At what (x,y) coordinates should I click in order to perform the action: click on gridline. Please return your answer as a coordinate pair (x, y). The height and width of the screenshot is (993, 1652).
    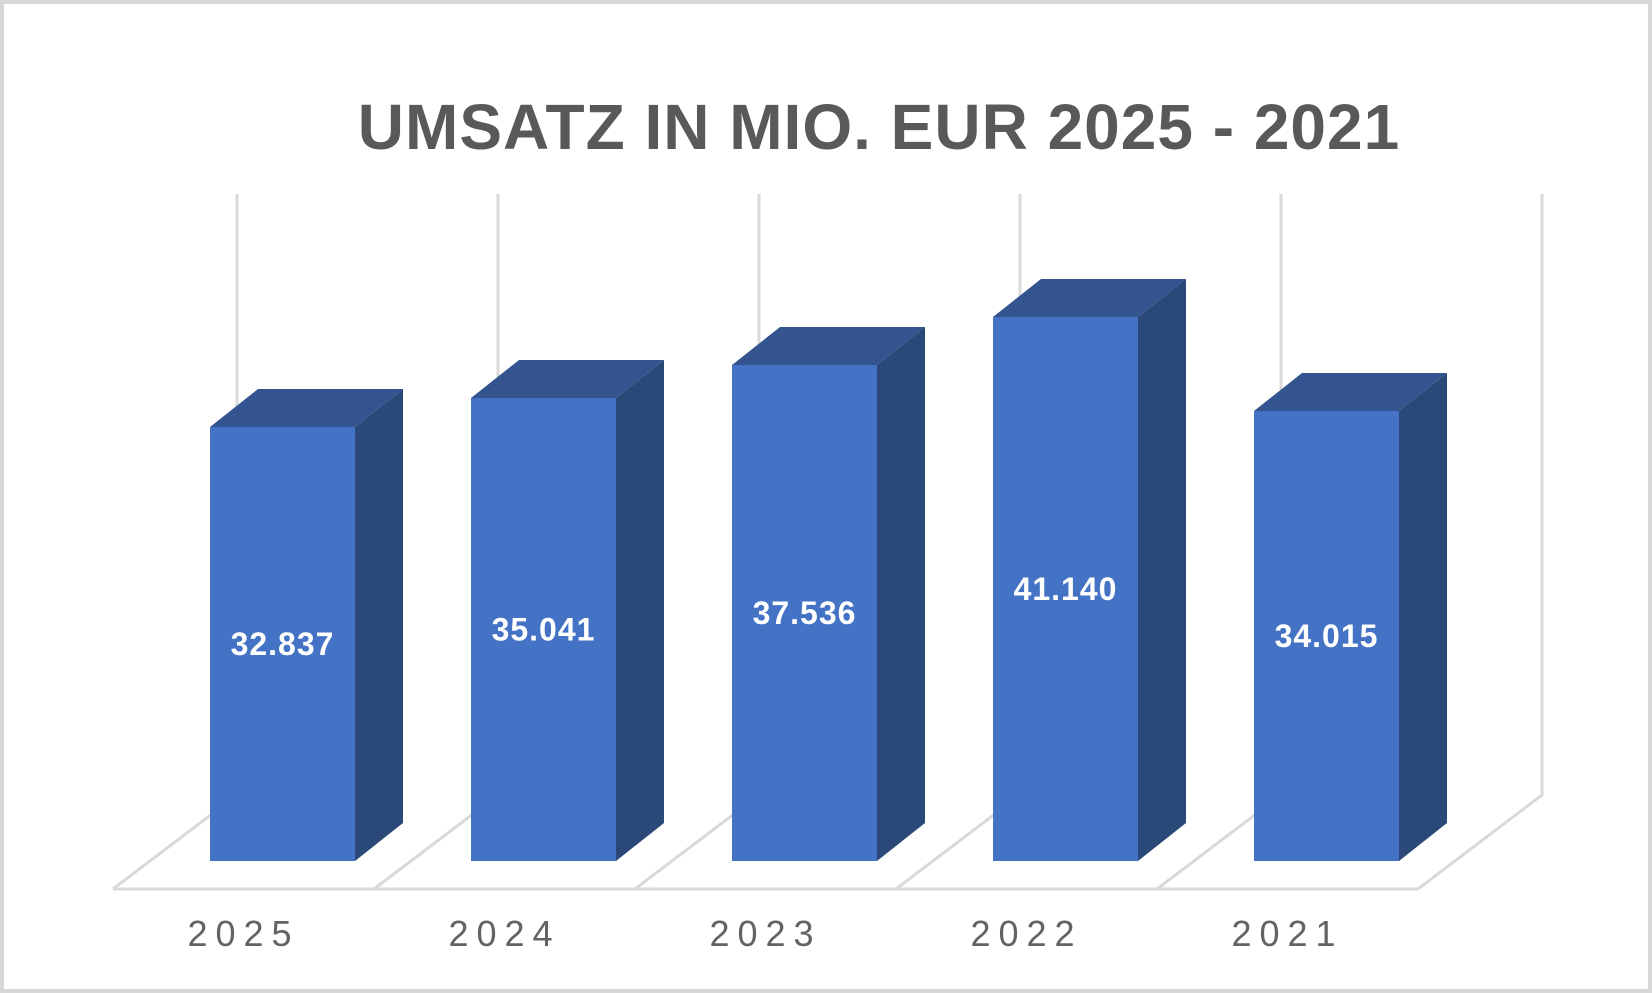
    Looking at the image, I should click on (1480, 542).